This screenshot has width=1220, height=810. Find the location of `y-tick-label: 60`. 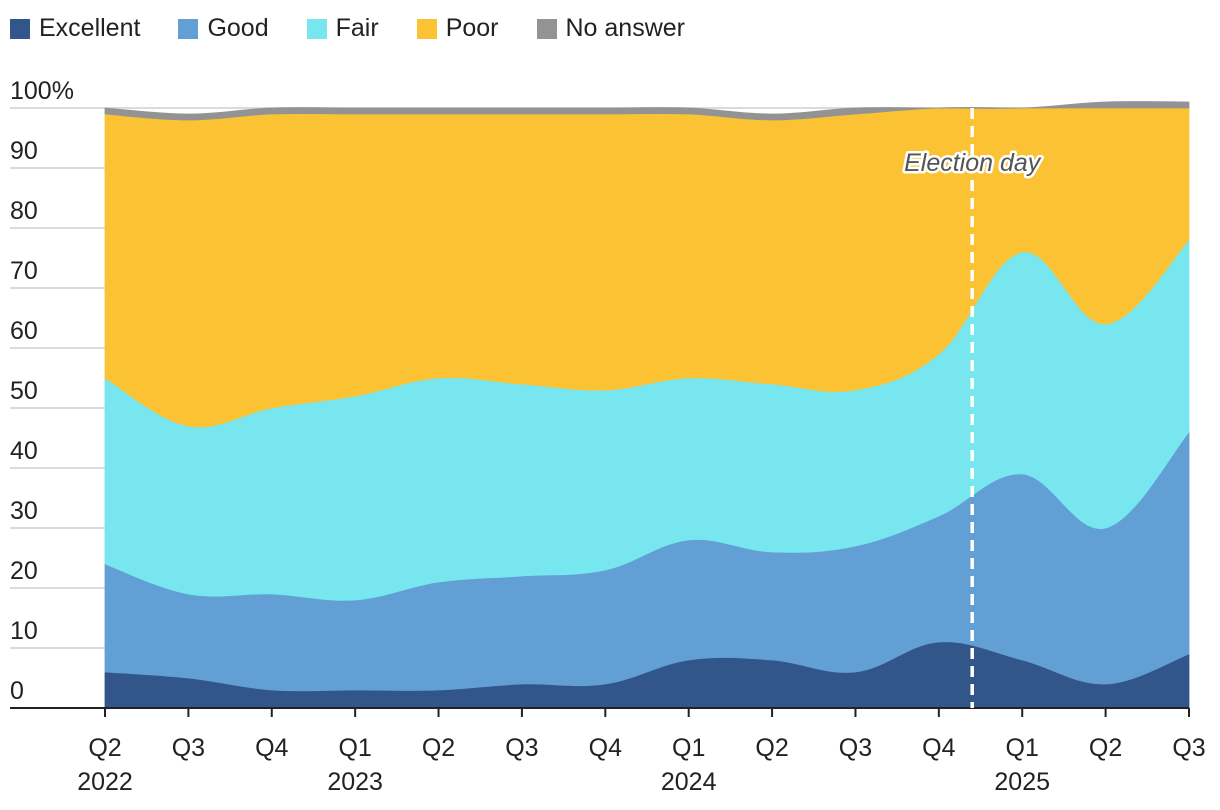

y-tick-label: 60 is located at coordinates (24, 331).